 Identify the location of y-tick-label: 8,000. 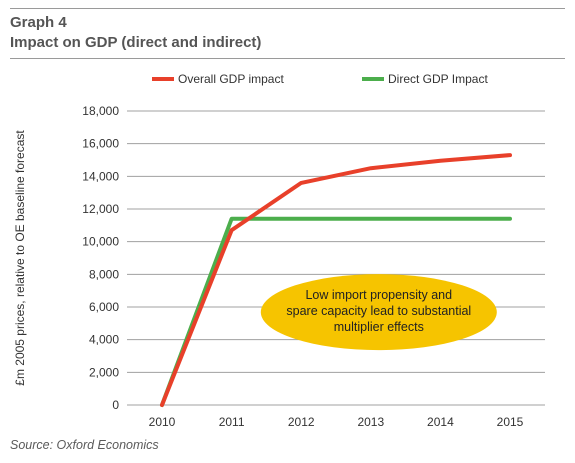
(104, 274).